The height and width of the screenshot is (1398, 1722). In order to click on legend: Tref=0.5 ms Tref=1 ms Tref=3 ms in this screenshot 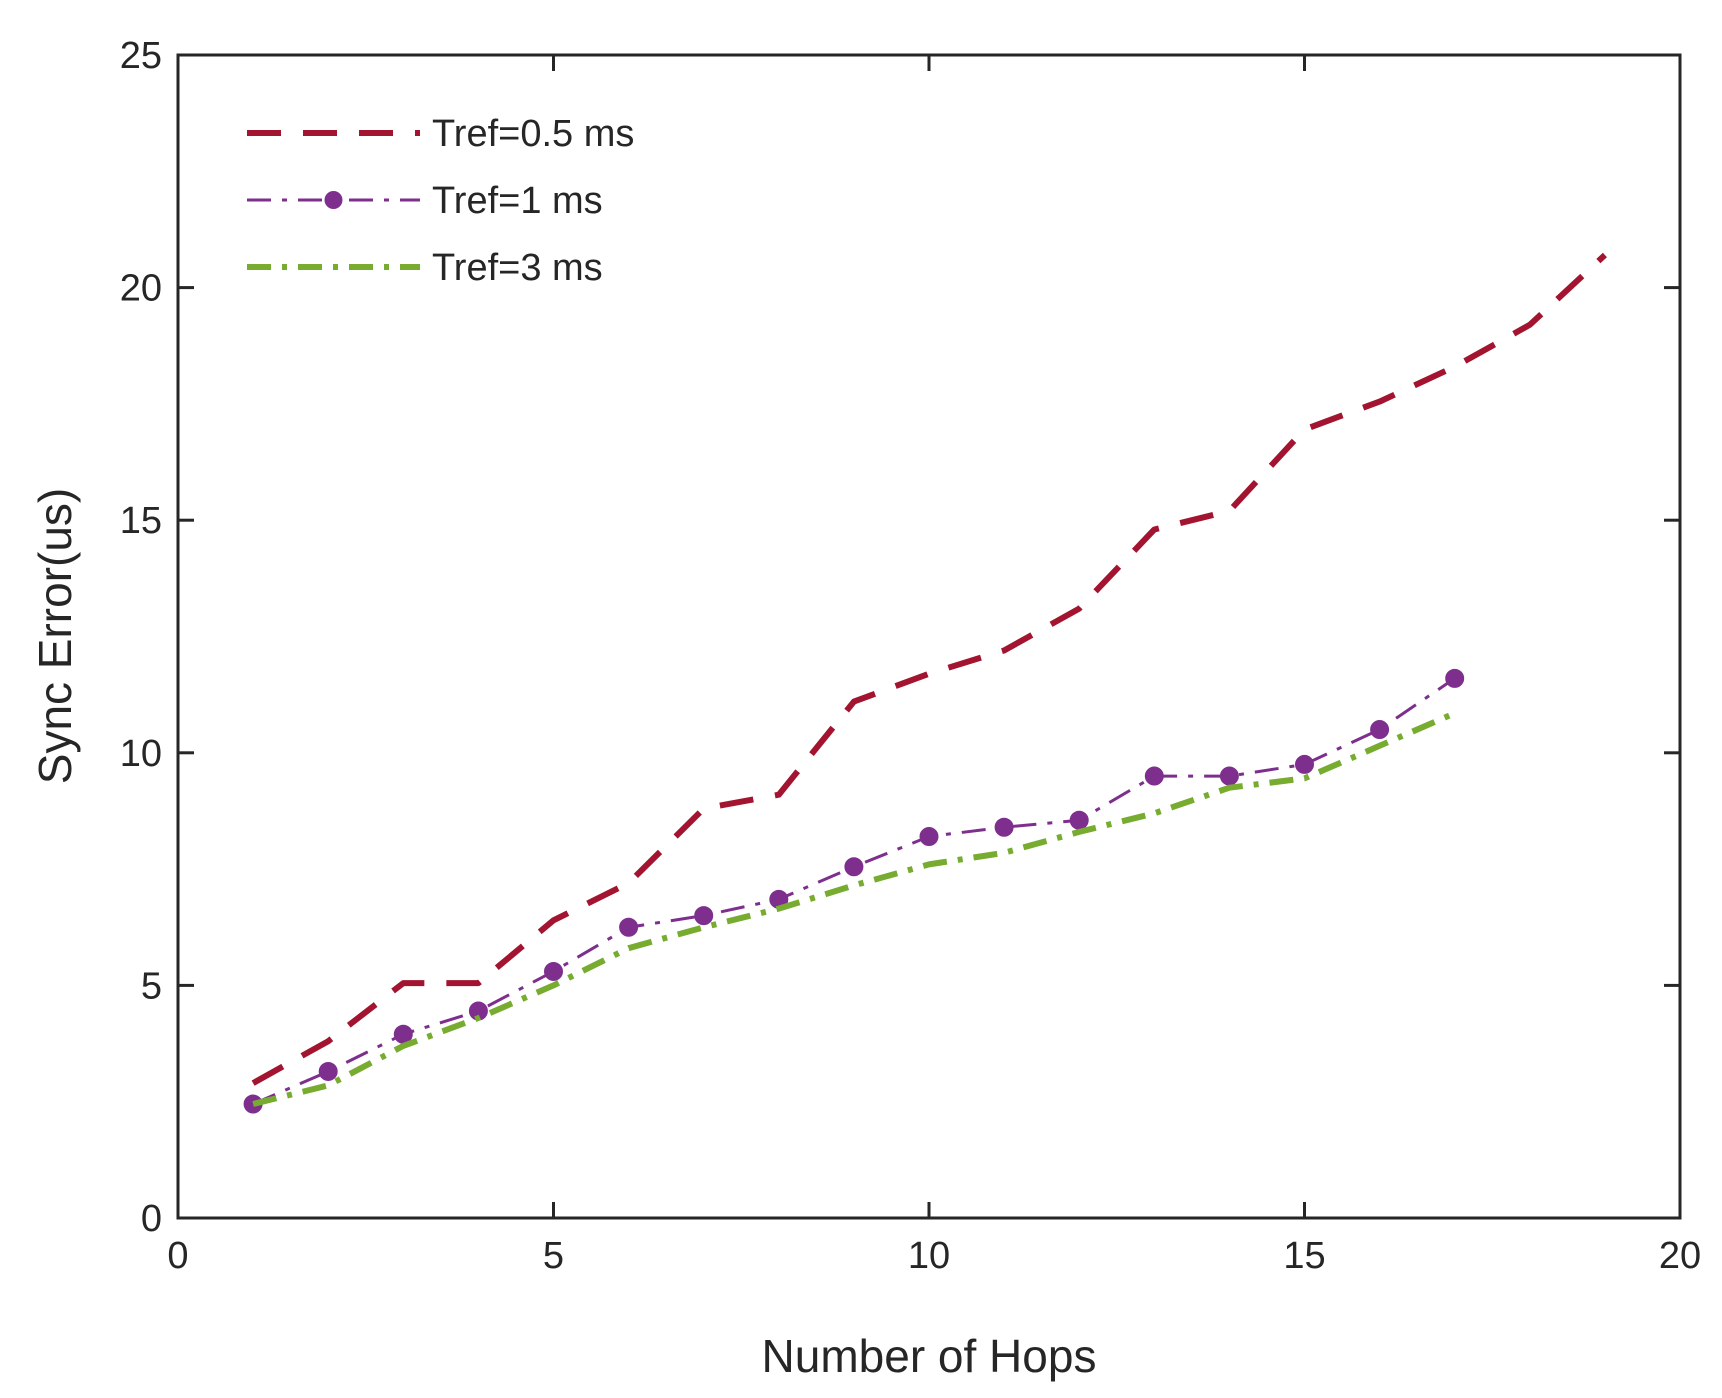, I will do `click(440, 201)`.